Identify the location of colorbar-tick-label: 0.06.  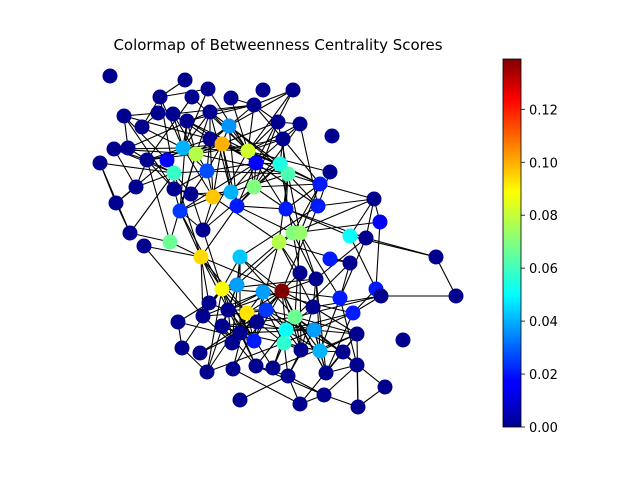
(543, 269).